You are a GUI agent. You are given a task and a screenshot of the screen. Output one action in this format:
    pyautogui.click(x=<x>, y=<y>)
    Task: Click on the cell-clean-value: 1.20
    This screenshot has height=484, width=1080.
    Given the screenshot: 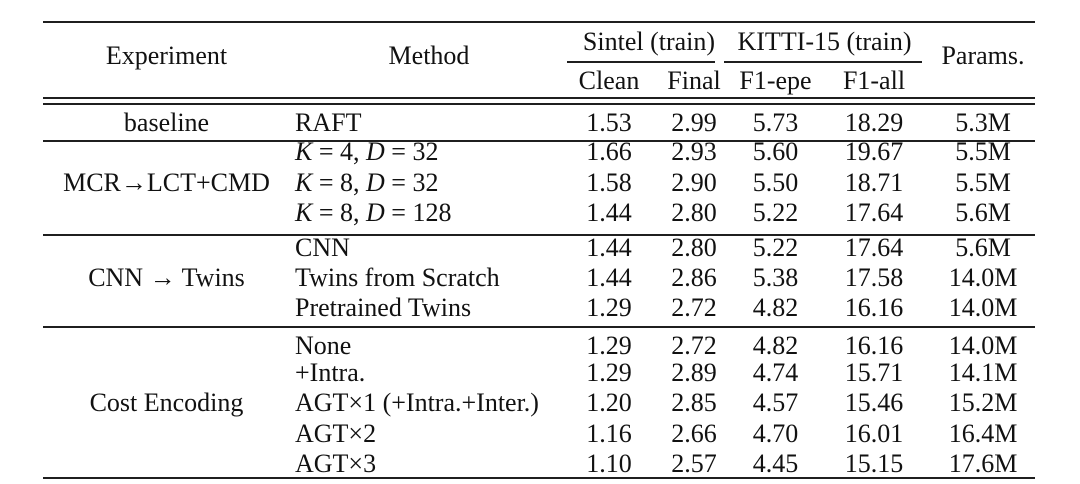 What is the action you would take?
    pyautogui.click(x=609, y=402)
    